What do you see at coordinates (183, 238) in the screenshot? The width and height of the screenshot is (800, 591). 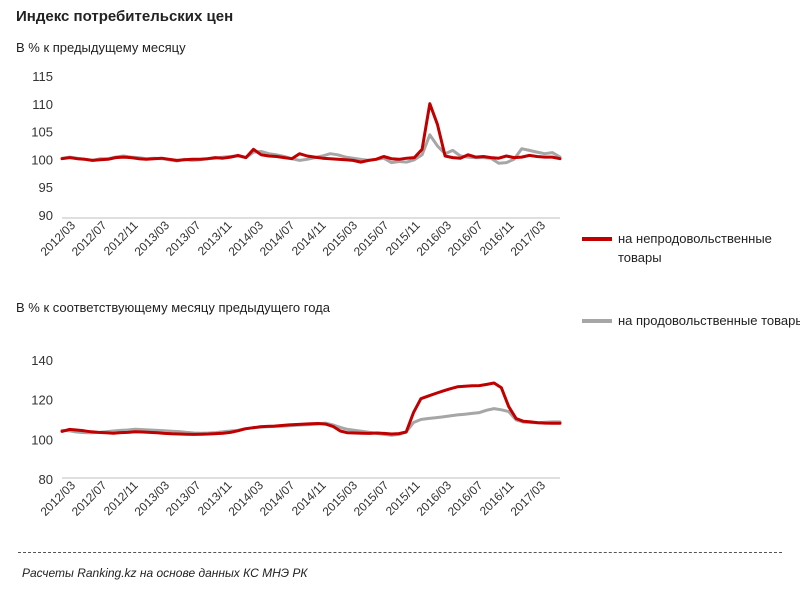 I see `chart-1-x-tick-label: 2013/07` at bounding box center [183, 238].